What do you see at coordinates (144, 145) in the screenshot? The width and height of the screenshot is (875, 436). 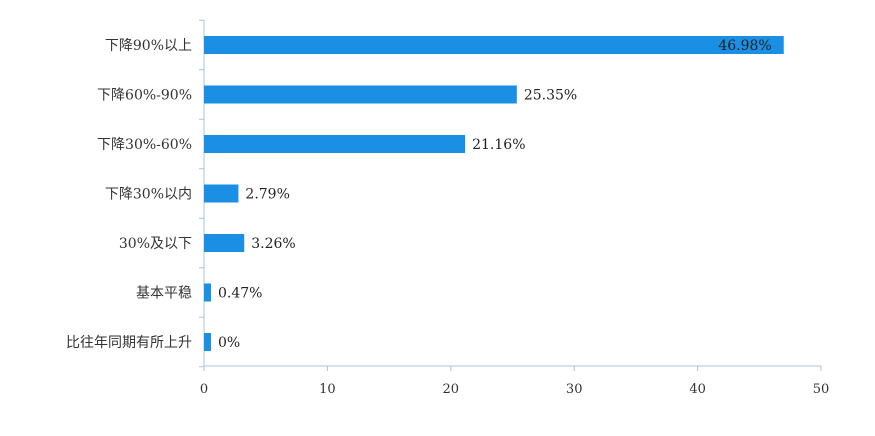 I see `category-label: 下降30%-60%` at bounding box center [144, 145].